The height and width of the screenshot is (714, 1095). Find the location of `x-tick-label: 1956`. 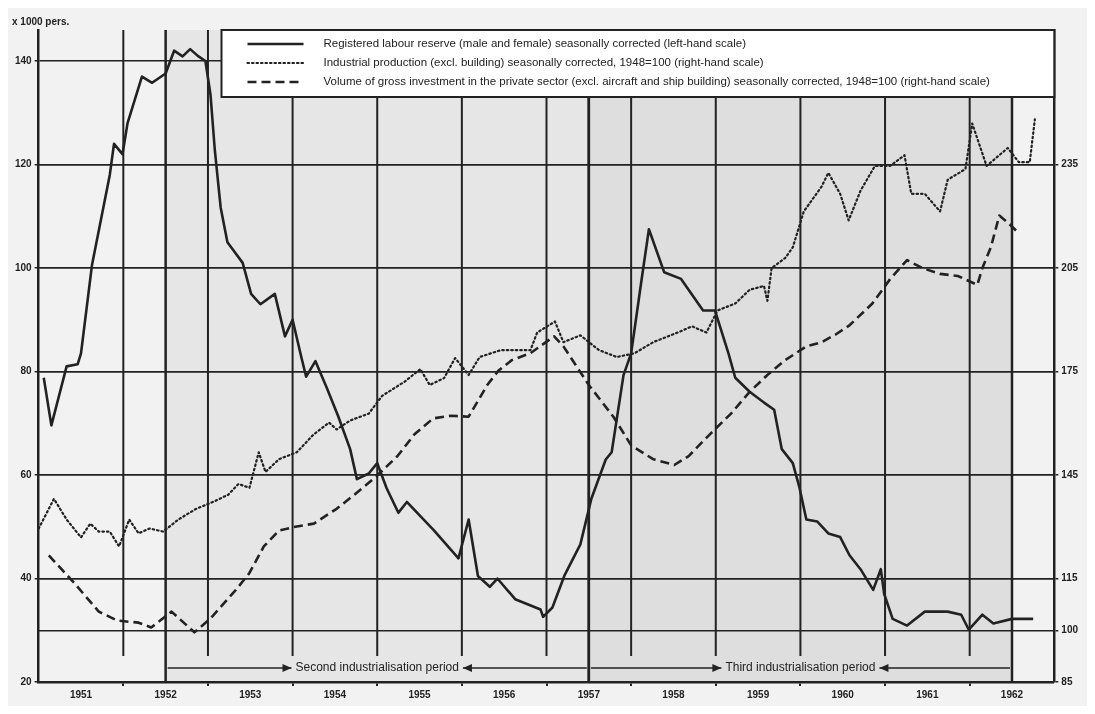

x-tick-label: 1956 is located at coordinates (504, 694).